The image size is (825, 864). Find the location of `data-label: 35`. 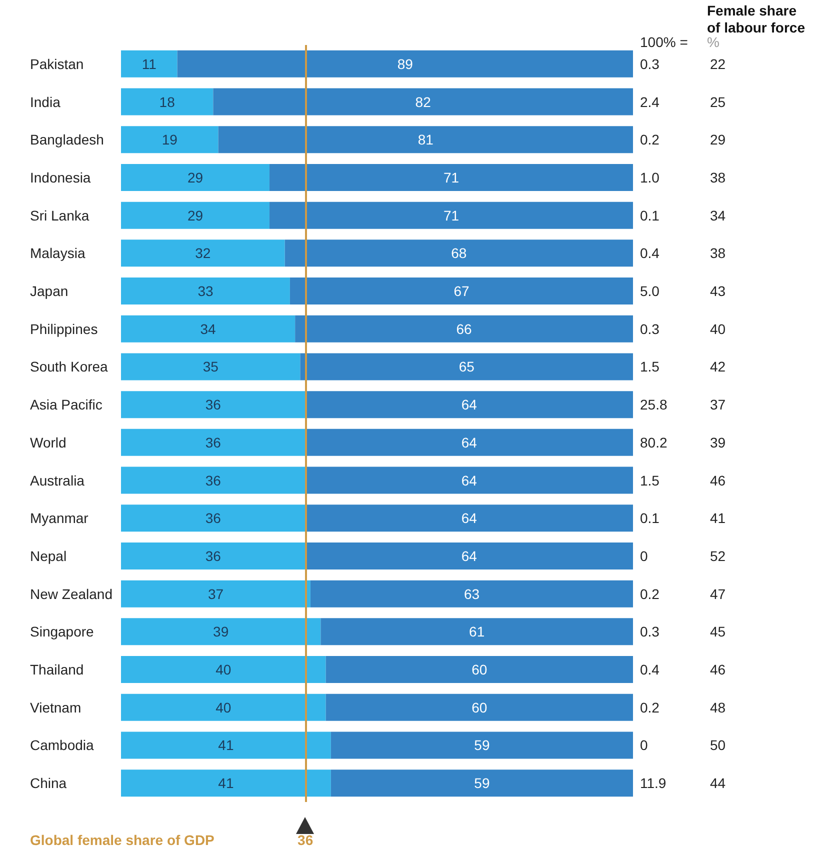

data-label: 35 is located at coordinates (210, 366).